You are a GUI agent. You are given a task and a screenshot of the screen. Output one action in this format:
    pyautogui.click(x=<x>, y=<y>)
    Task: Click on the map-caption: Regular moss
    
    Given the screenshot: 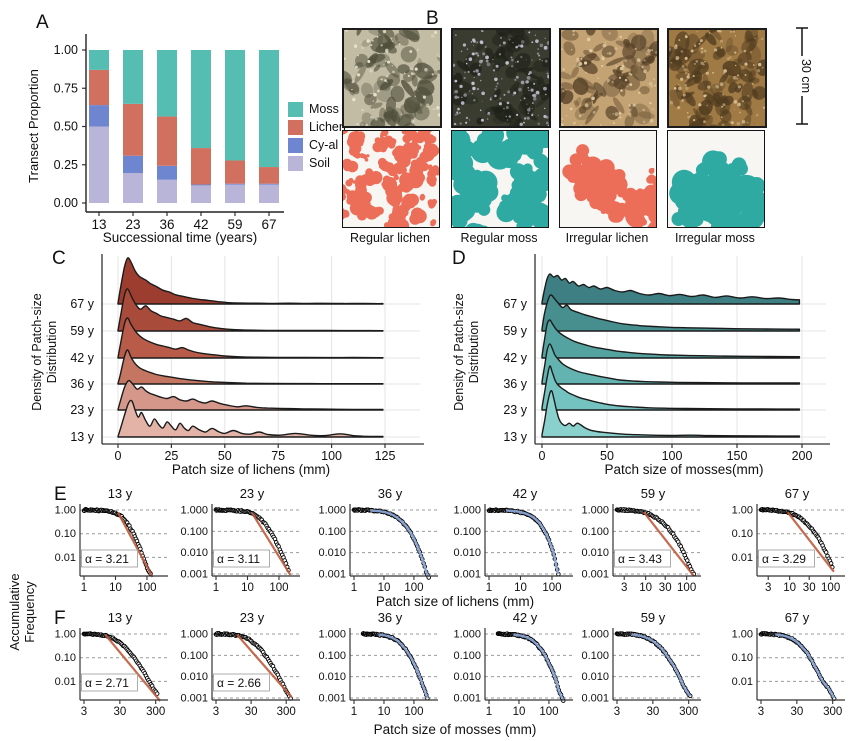 What is the action you would take?
    pyautogui.click(x=499, y=238)
    